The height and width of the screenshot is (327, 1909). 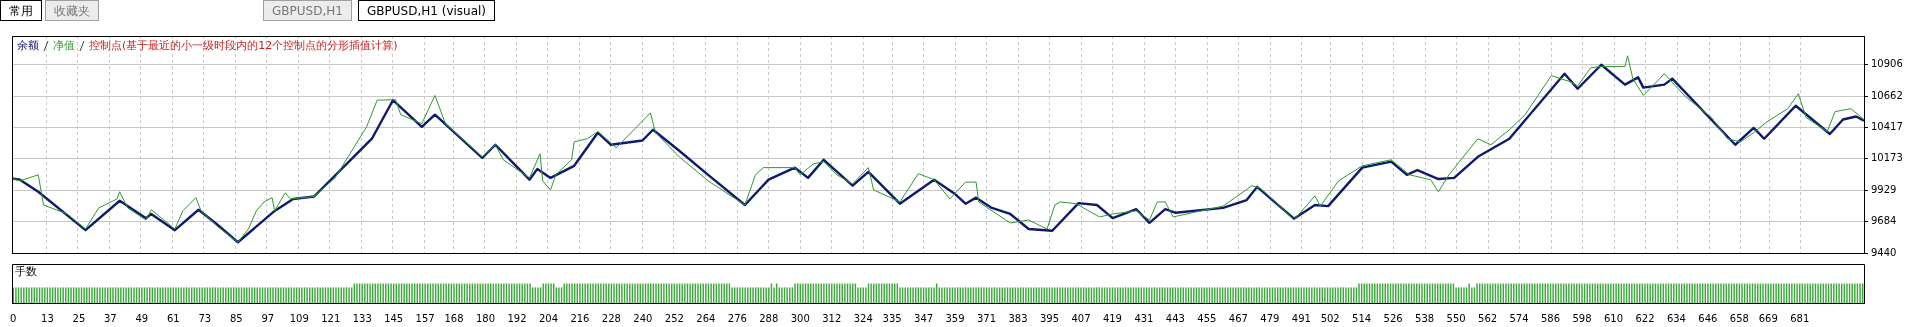 What do you see at coordinates (1800, 318) in the screenshot?
I see `x-tick-label: 681` at bounding box center [1800, 318].